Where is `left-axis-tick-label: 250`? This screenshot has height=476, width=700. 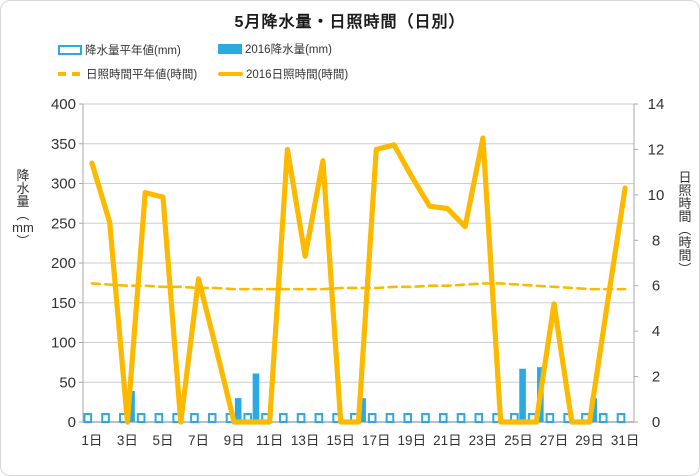 left-axis-tick-label: 250 is located at coordinates (63, 223).